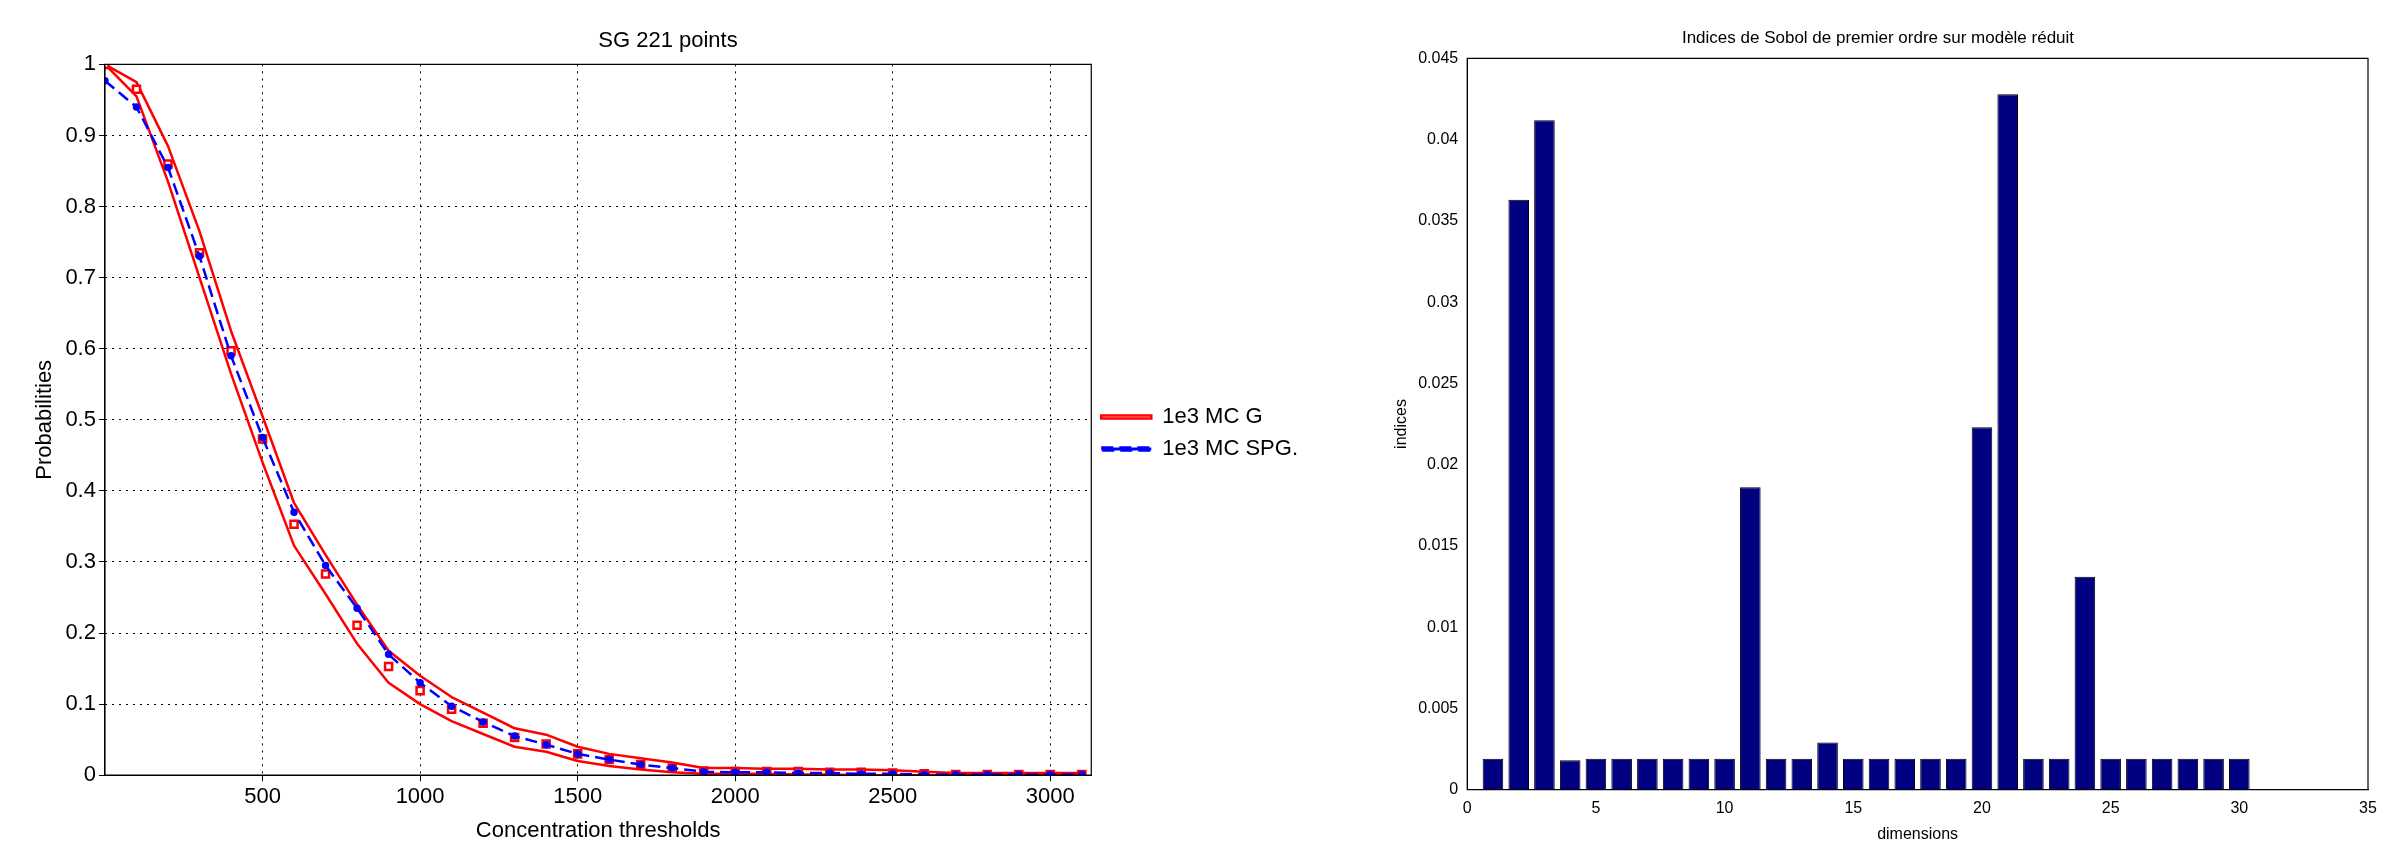 The image size is (2399, 864). Describe the element at coordinates (80, 561) in the screenshot. I see `y-tick-label: 0.3` at that location.